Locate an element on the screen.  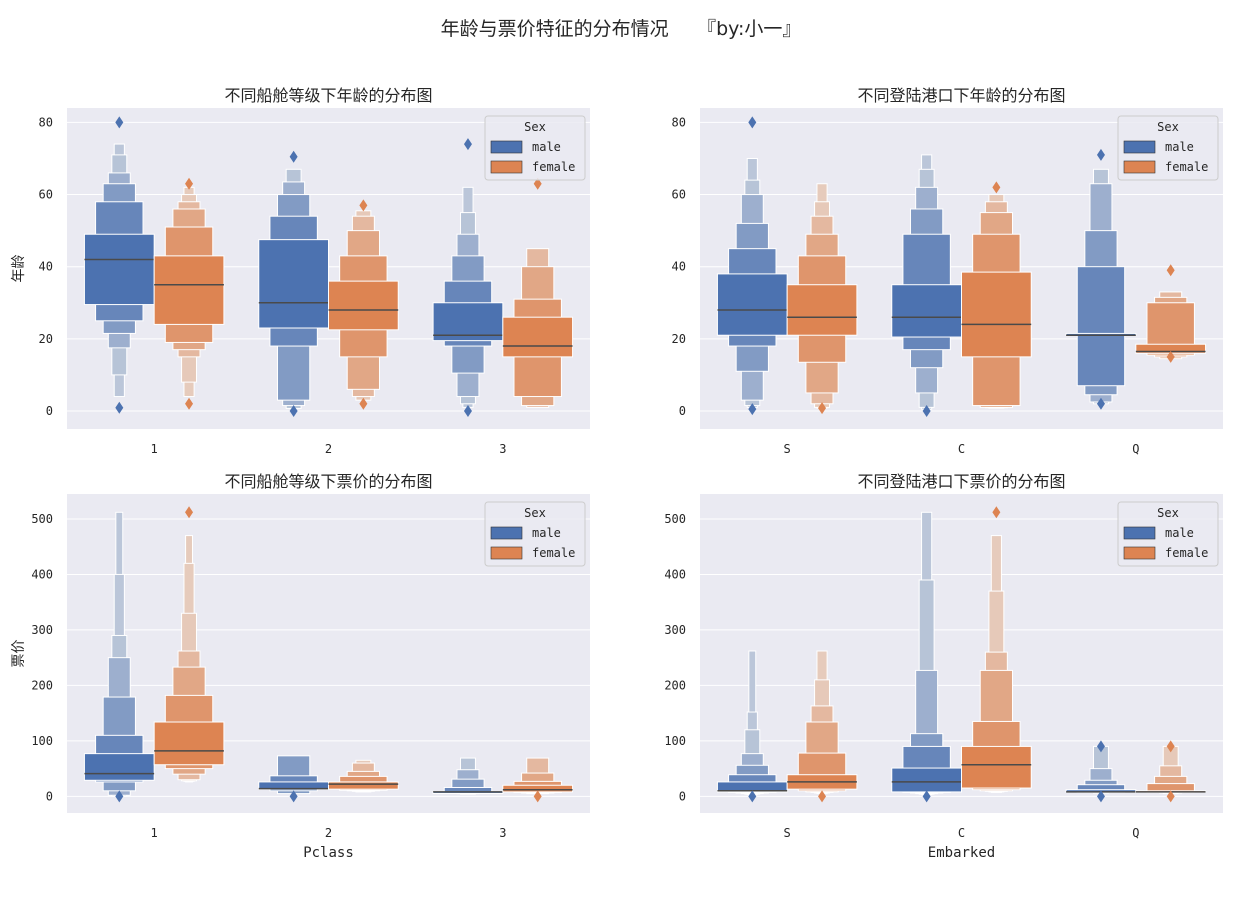
x-axis-label: Pclass is located at coordinates (328, 853).